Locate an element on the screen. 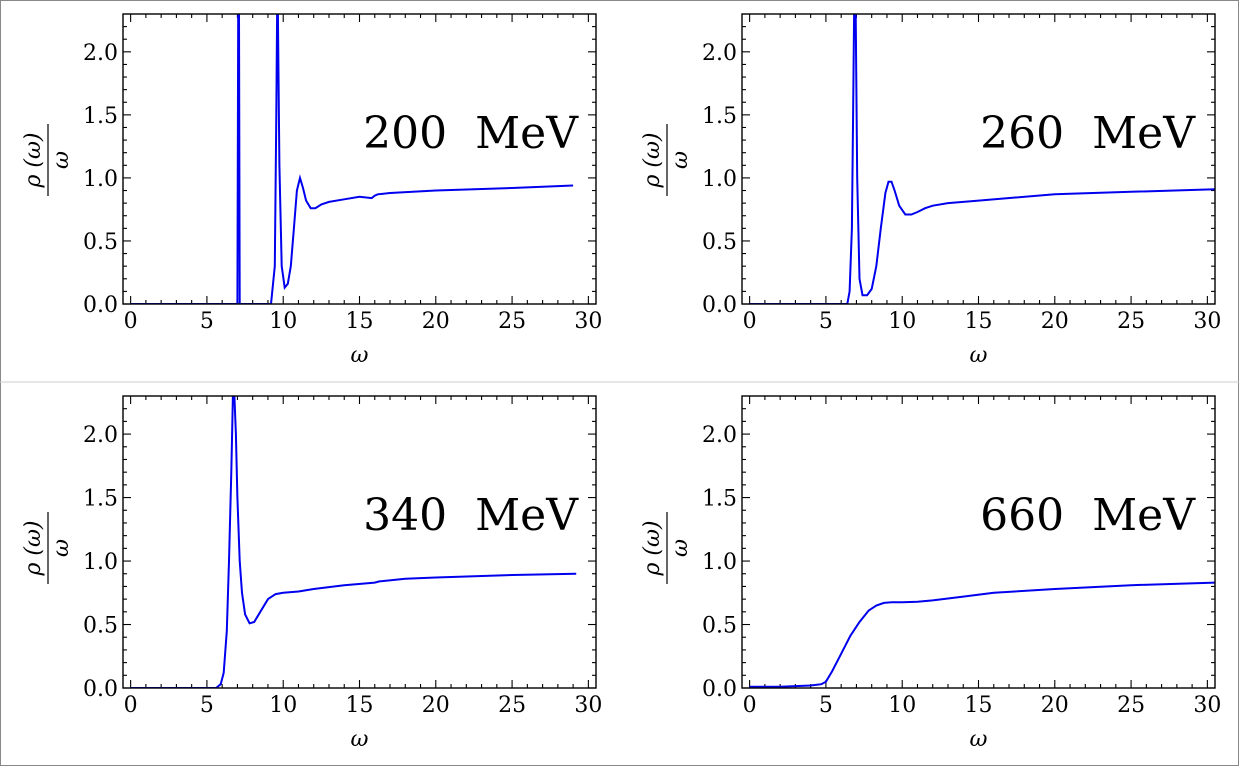 This screenshot has width=1239, height=766. temperature-label: 200 MeV is located at coordinates (471, 133).